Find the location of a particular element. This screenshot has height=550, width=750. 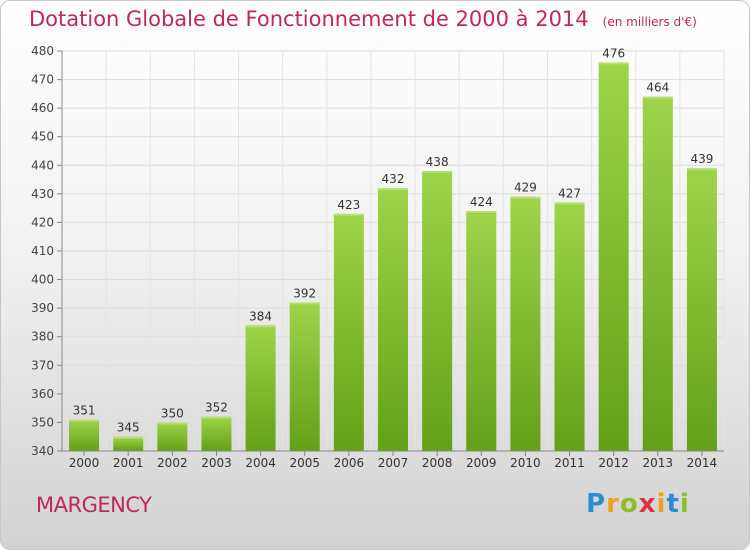

y-tick-label: 400 is located at coordinates (42, 280).